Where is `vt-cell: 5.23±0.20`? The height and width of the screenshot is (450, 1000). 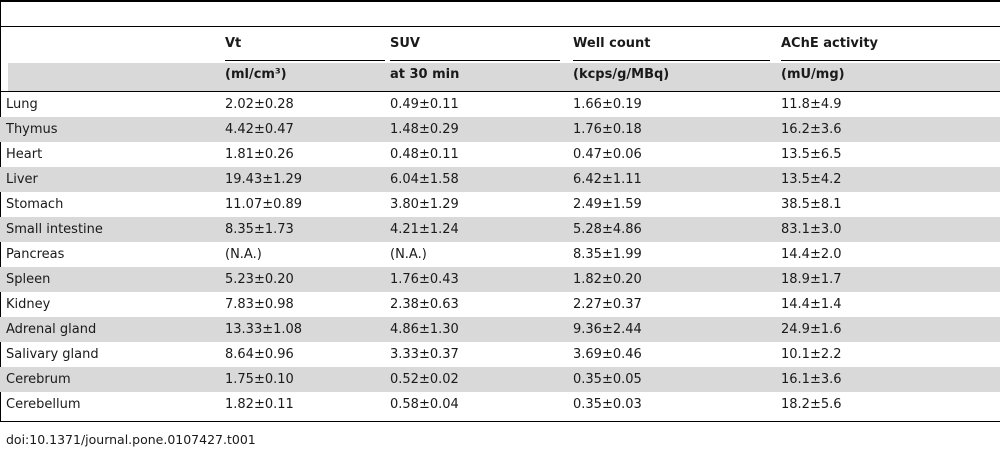 vt-cell: 5.23±0.20 is located at coordinates (259, 279).